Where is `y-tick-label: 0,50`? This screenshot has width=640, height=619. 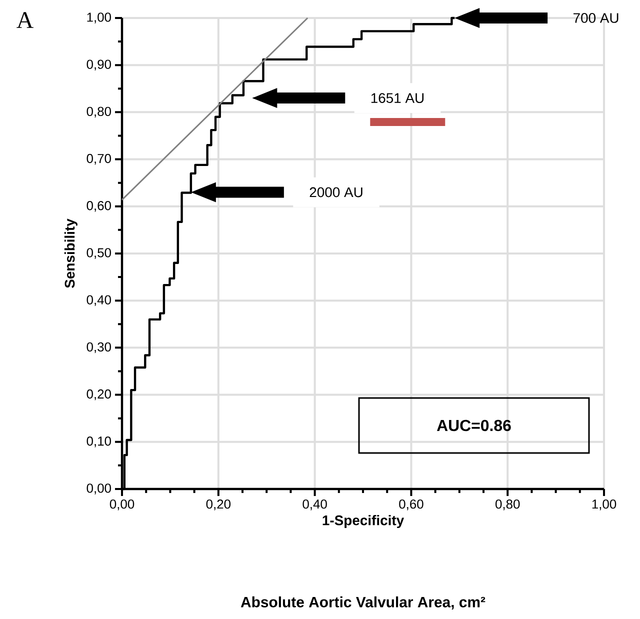 y-tick-label: 0,50 is located at coordinates (98, 253).